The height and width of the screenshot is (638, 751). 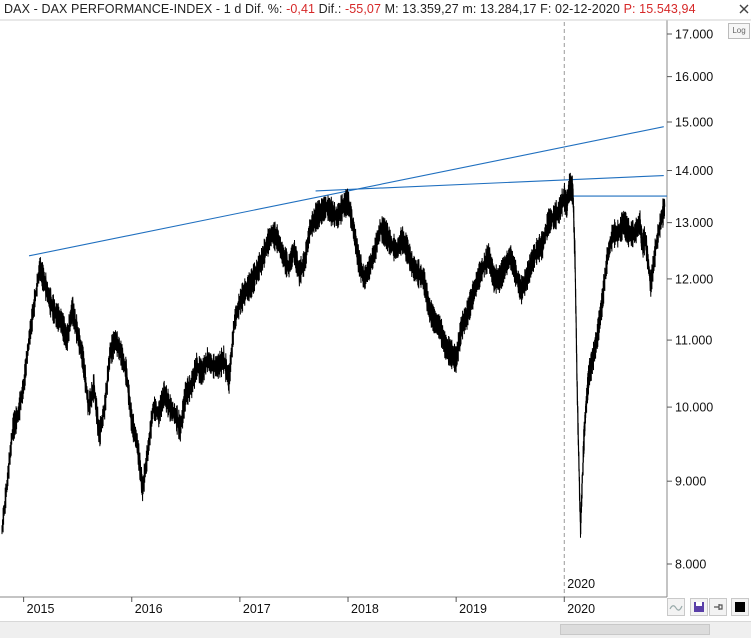 I want to click on color-button, so click(x=740, y=607).